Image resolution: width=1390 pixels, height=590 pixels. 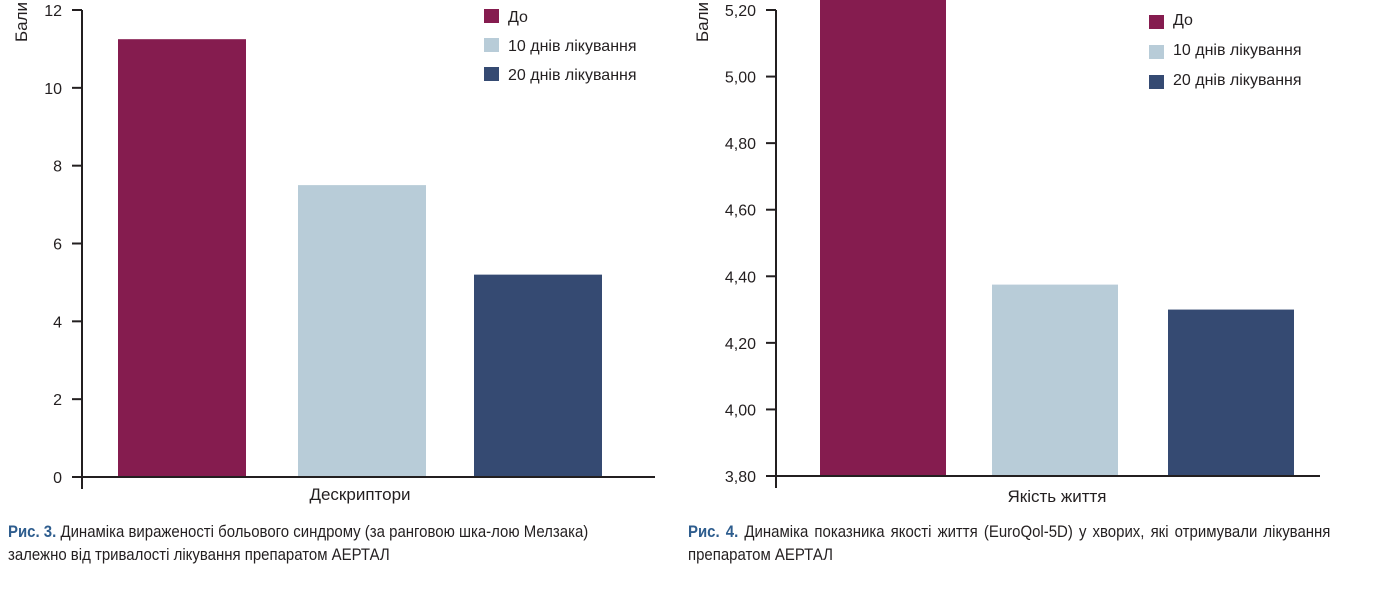 What do you see at coordinates (53, 11) in the screenshot?
I see `y-tick-label: 12` at bounding box center [53, 11].